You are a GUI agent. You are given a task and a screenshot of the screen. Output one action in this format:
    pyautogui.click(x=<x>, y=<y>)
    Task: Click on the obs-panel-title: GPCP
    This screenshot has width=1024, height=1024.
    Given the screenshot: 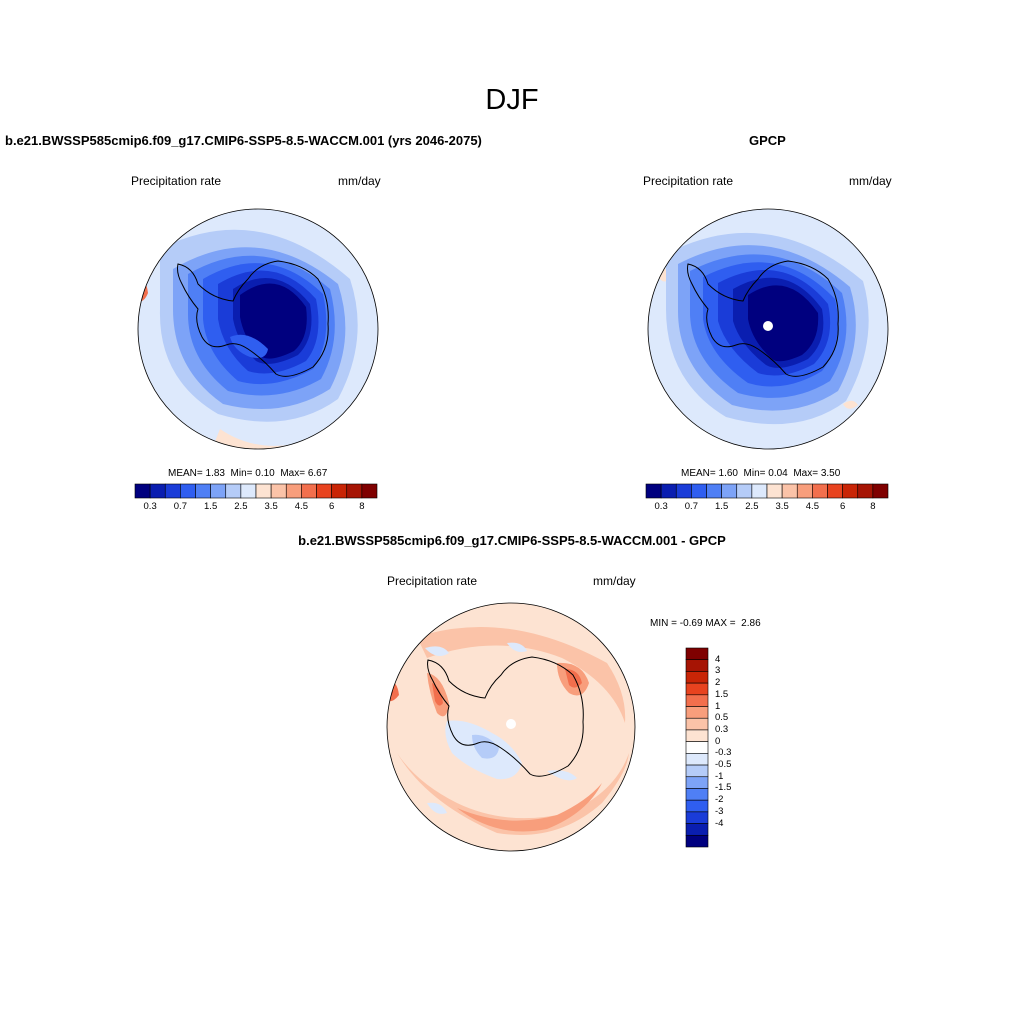 What is the action you would take?
    pyautogui.click(x=767, y=140)
    